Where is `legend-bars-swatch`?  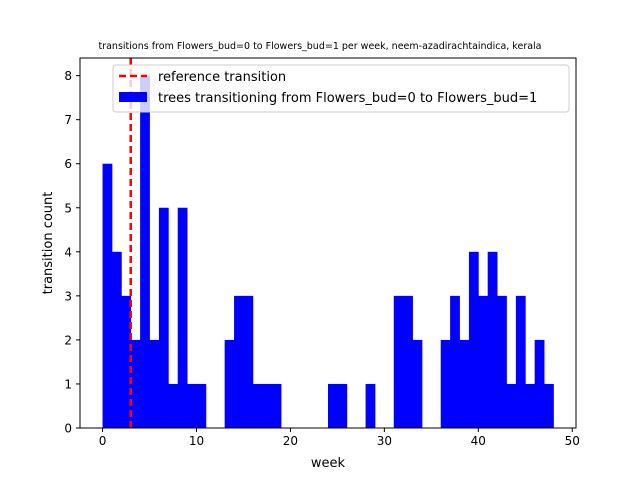 legend-bars-swatch is located at coordinates (133, 97).